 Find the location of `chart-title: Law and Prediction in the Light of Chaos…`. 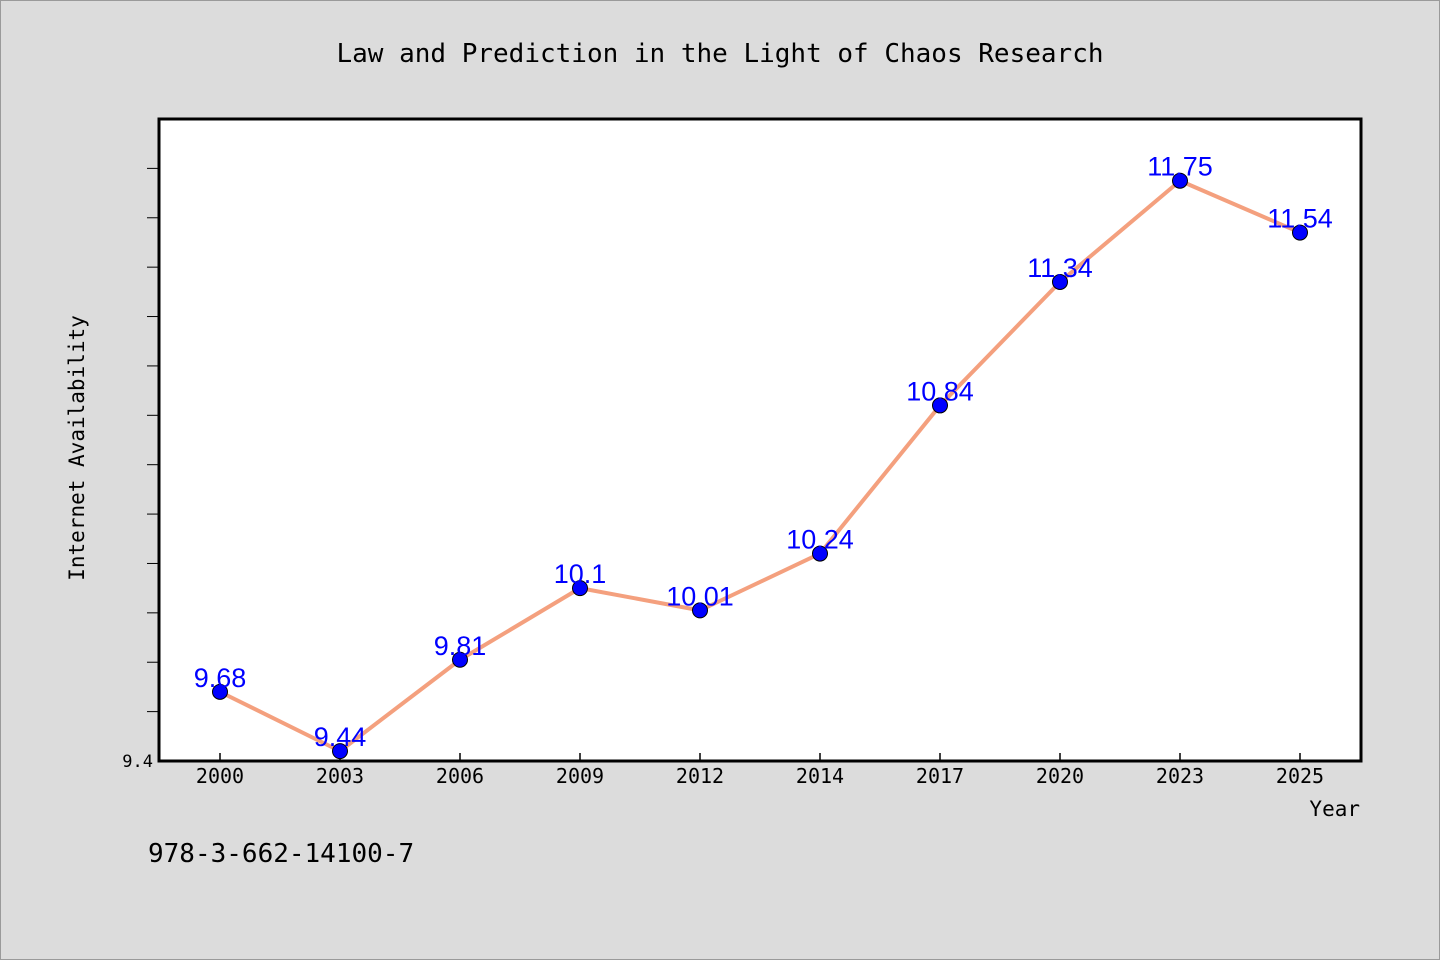

chart-title: Law and Prediction in the Light of Chaos… is located at coordinates (719, 54).